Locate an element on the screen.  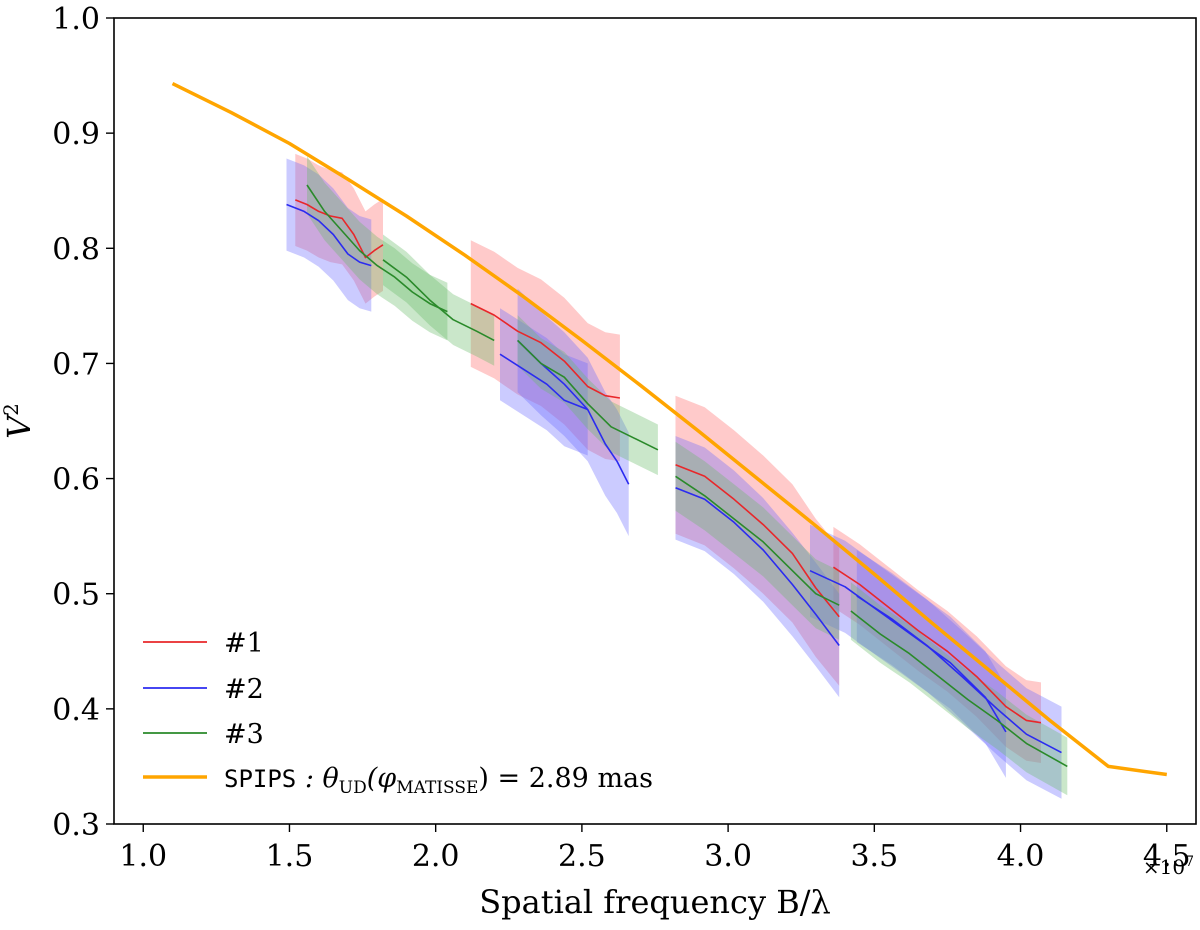
x-tick-label: 1.5 is located at coordinates (290, 856).